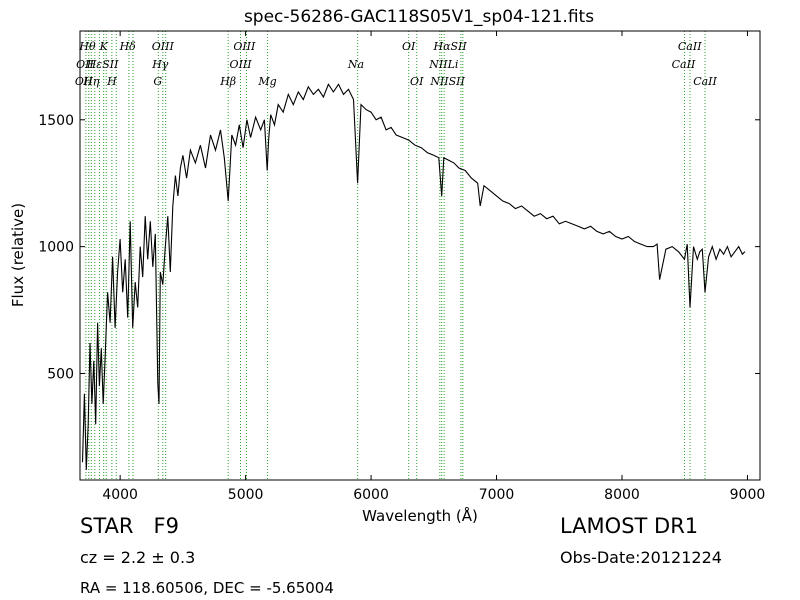 The image size is (800, 600). I want to click on line-label-4: OIII, so click(244, 46).